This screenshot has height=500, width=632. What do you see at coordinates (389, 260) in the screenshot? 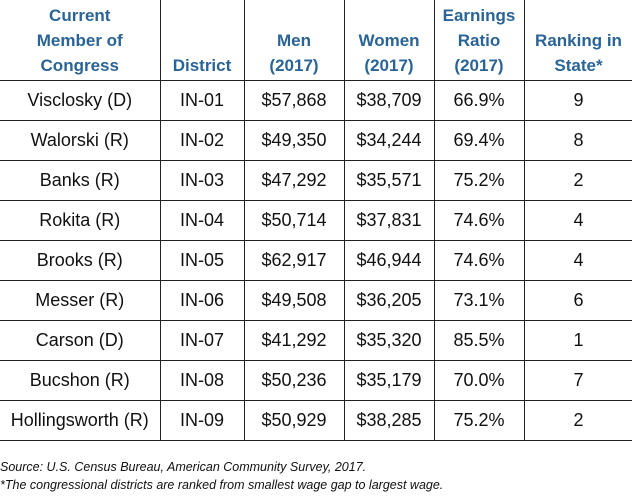
I see `table-cell: $46,944` at bounding box center [389, 260].